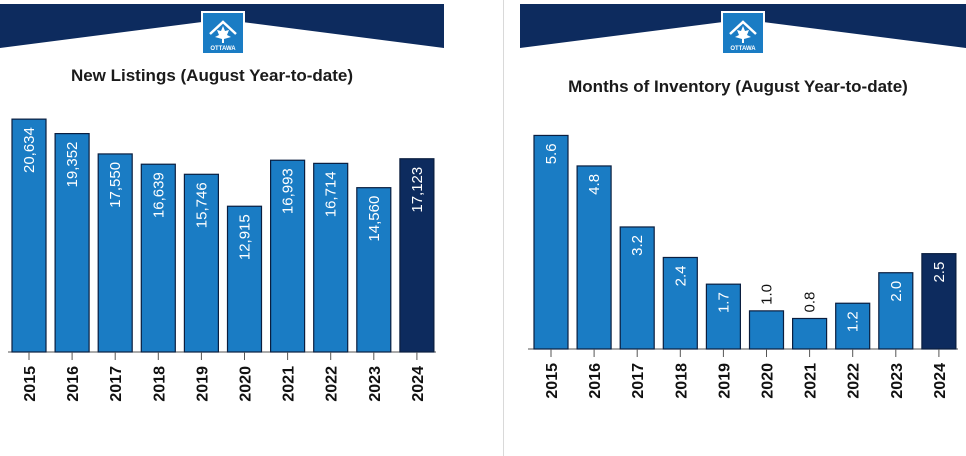 This screenshot has width=966, height=456. I want to click on data-label: 16,993, so click(288, 191).